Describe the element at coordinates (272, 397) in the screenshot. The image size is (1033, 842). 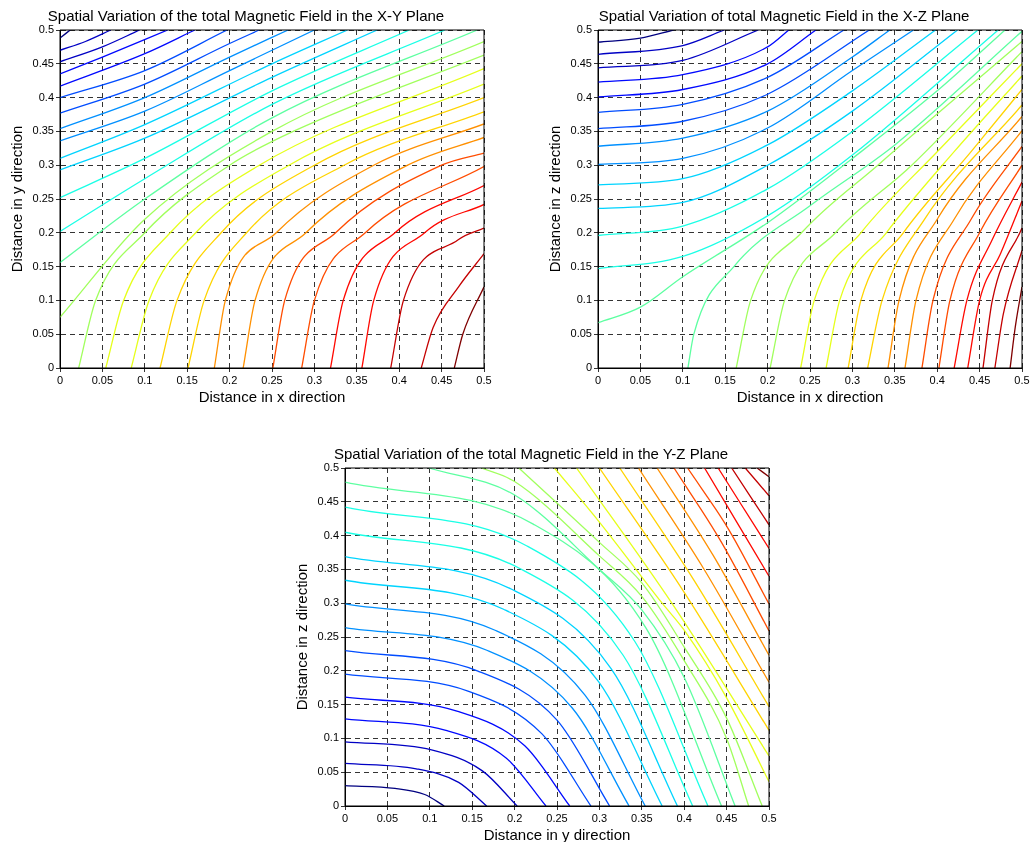
I see `x-axis-title: Distance in x direction` at that location.